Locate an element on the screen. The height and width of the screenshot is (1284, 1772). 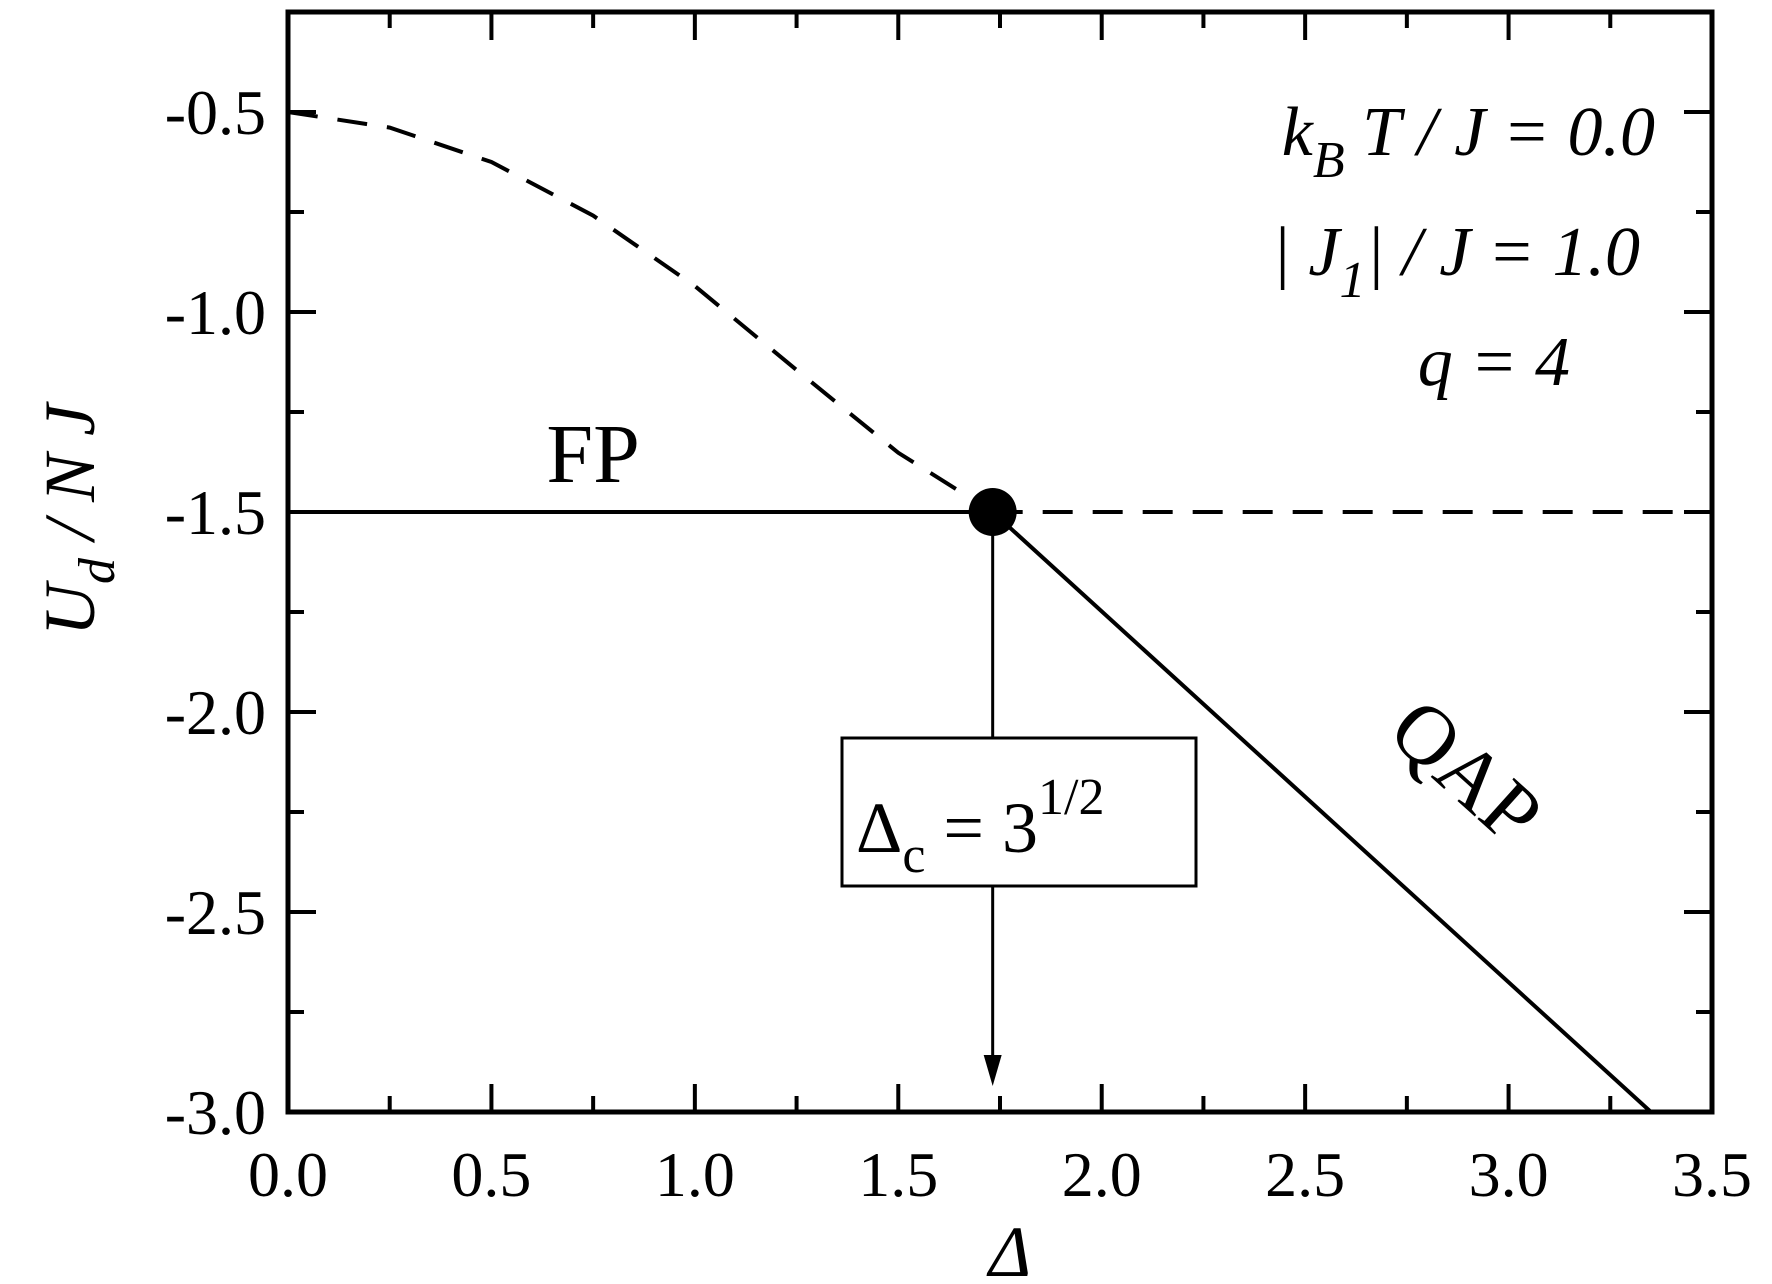
region-label-qap: QAP is located at coordinates (1465, 772).